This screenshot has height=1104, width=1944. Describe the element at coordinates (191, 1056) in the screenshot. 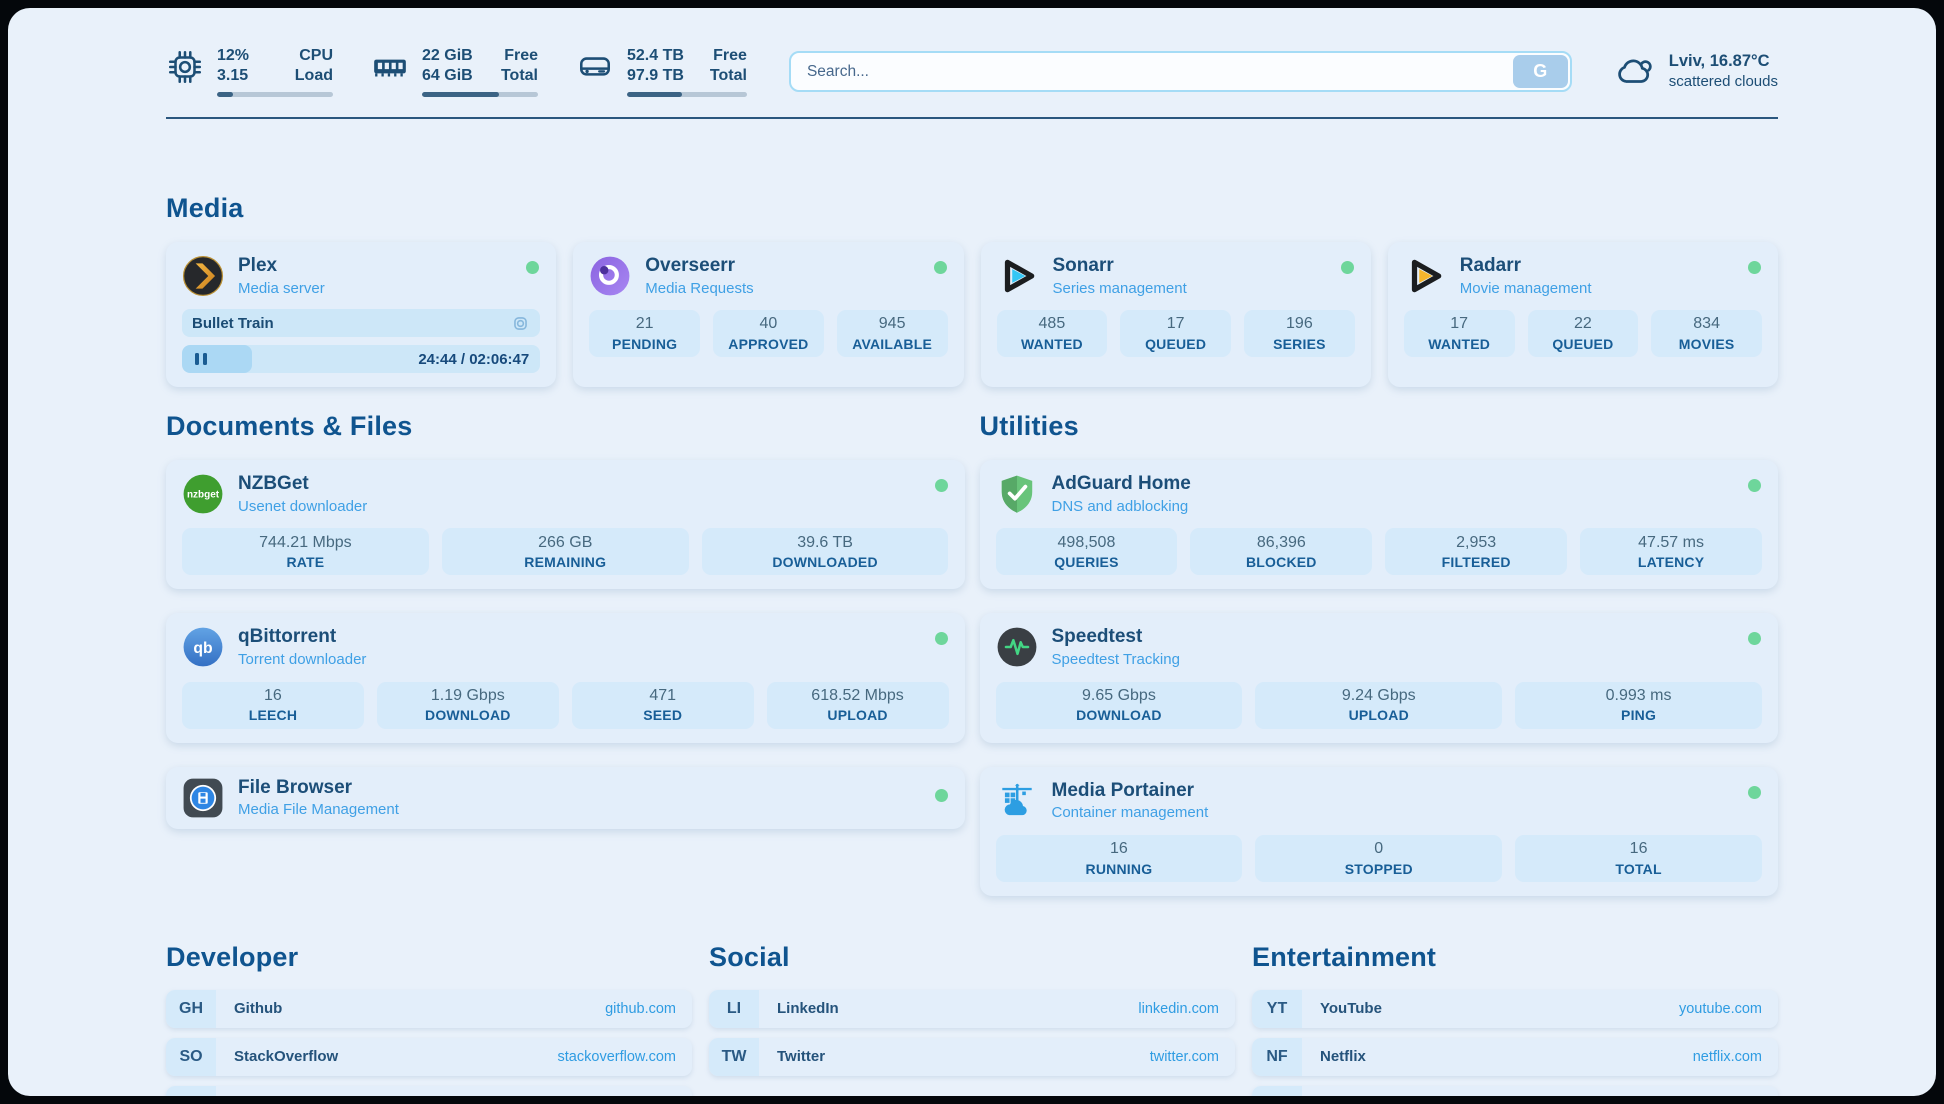

I see `bookmark-abbr: SO` at that location.